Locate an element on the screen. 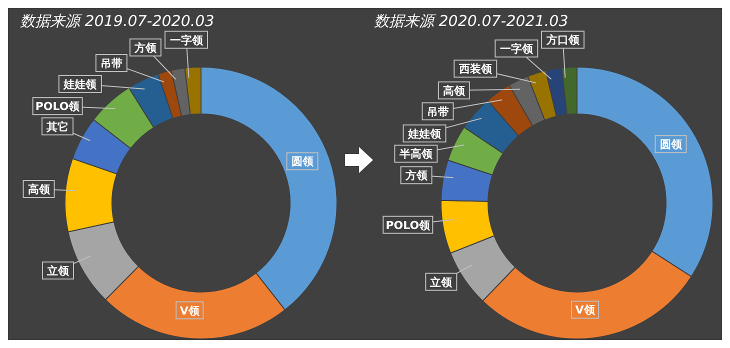 This screenshot has height=348, width=730. slice-label: 西装领 is located at coordinates (475, 69).